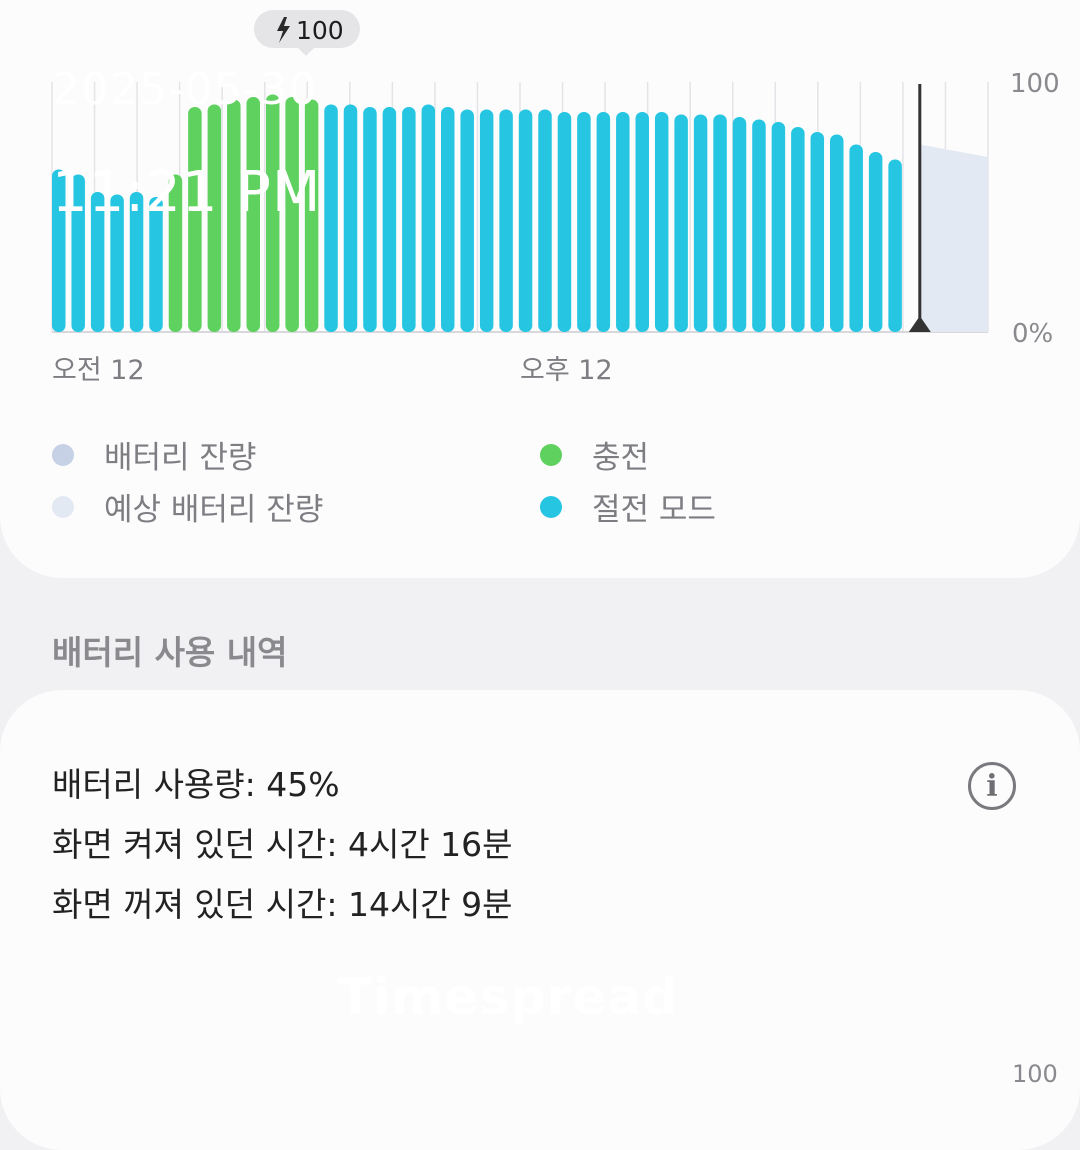  I want to click on watermark-text: Timespread, so click(508, 997).